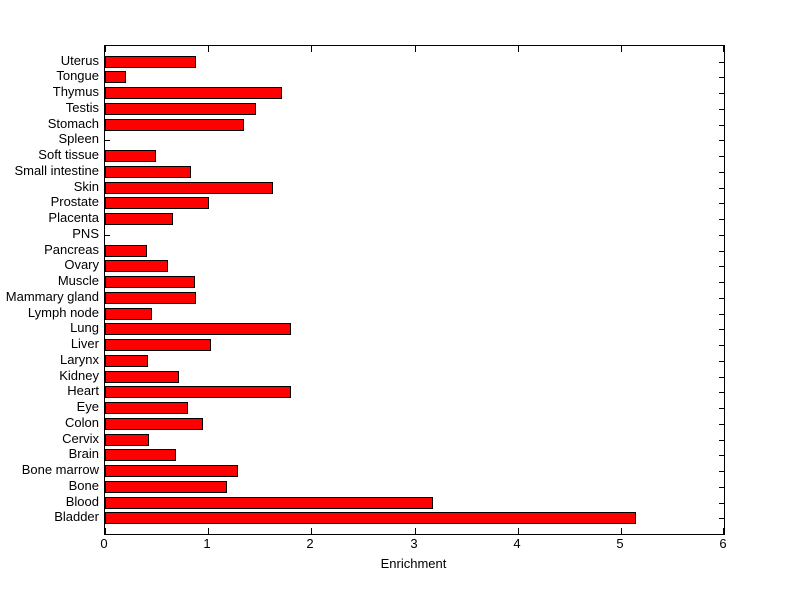 Image resolution: width=800 pixels, height=599 pixels. I want to click on bar-stomach, so click(174, 125).